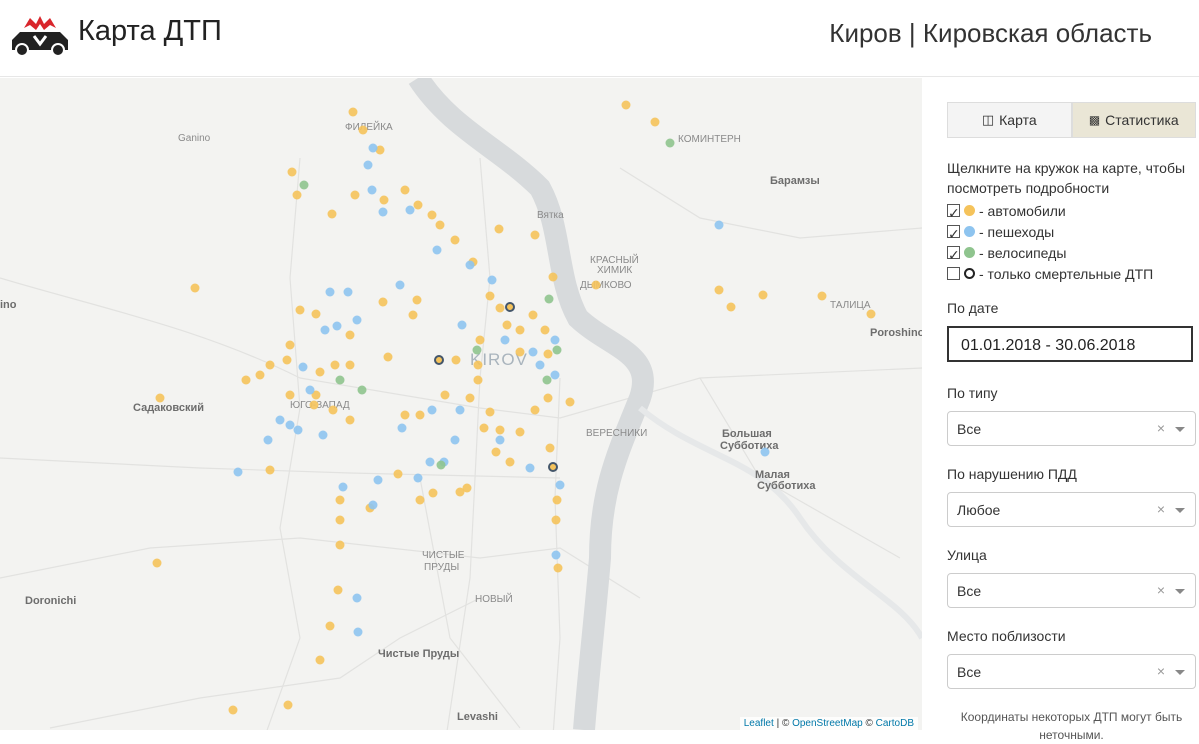 Image resolution: width=1199 pixels, height=744 pixels. I want to click on legend-item: ✓ - автомобили, so click(1050, 210).